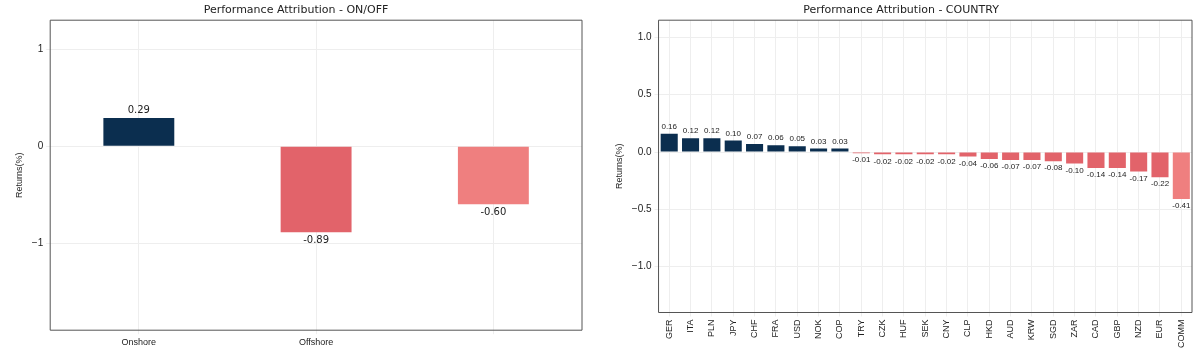 This screenshot has width=1200, height=351. What do you see at coordinates (776, 138) in the screenshot?
I see `data-label: 0.06` at bounding box center [776, 138].